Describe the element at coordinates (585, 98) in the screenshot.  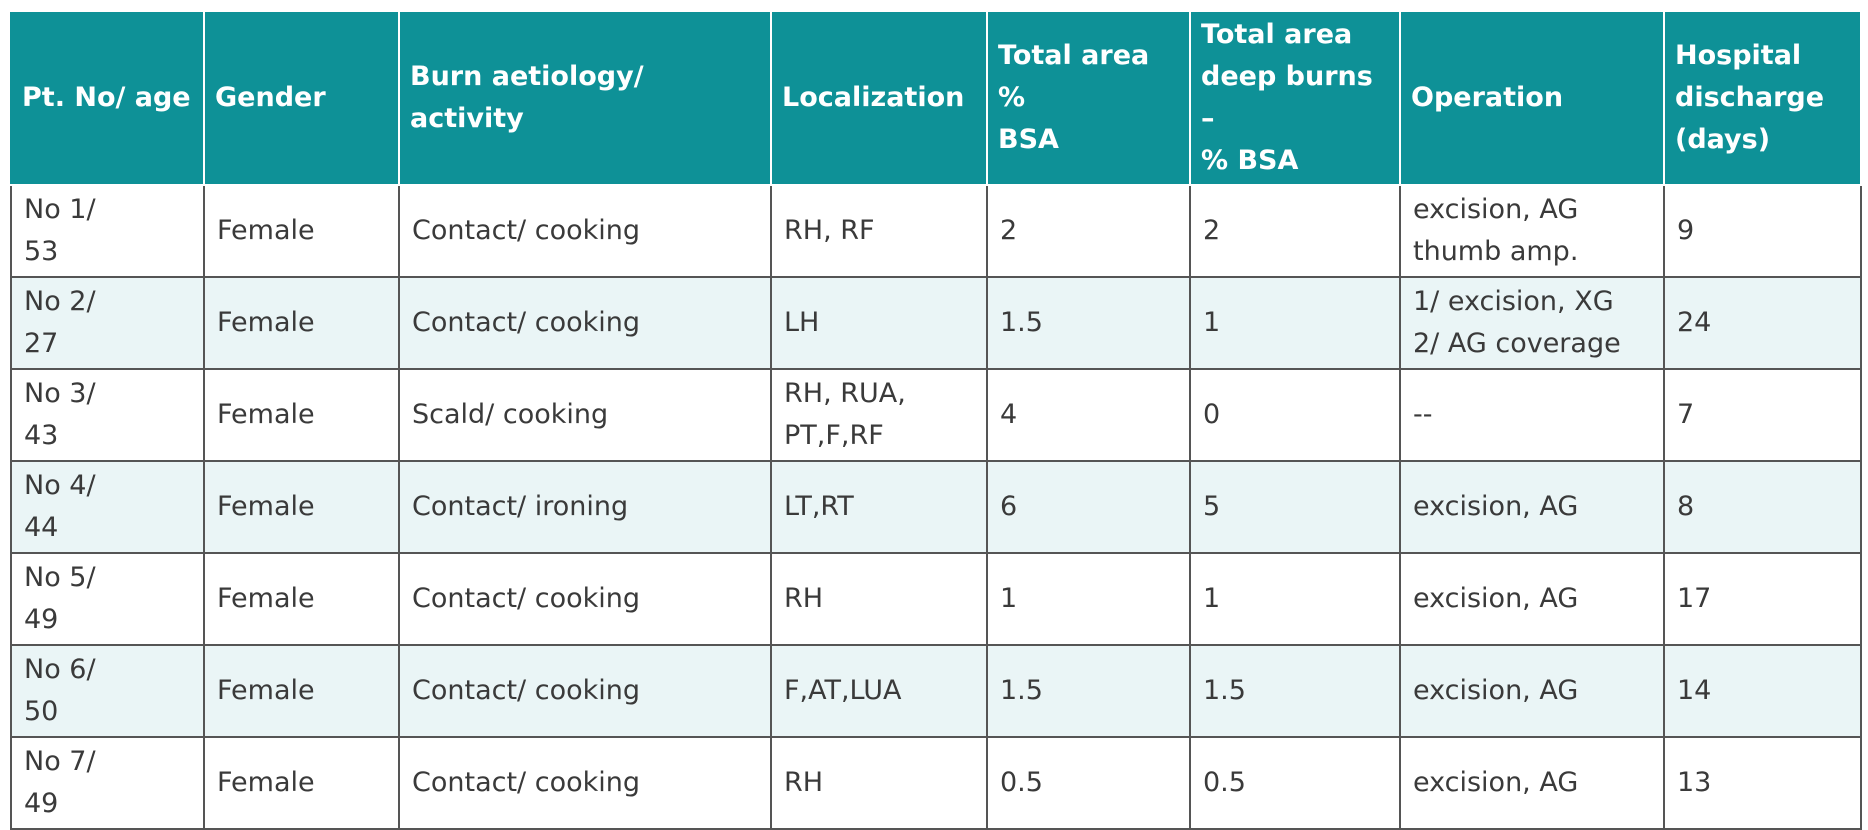
I see `header-burn-aetiology: Burn aetiology/ activity` at that location.